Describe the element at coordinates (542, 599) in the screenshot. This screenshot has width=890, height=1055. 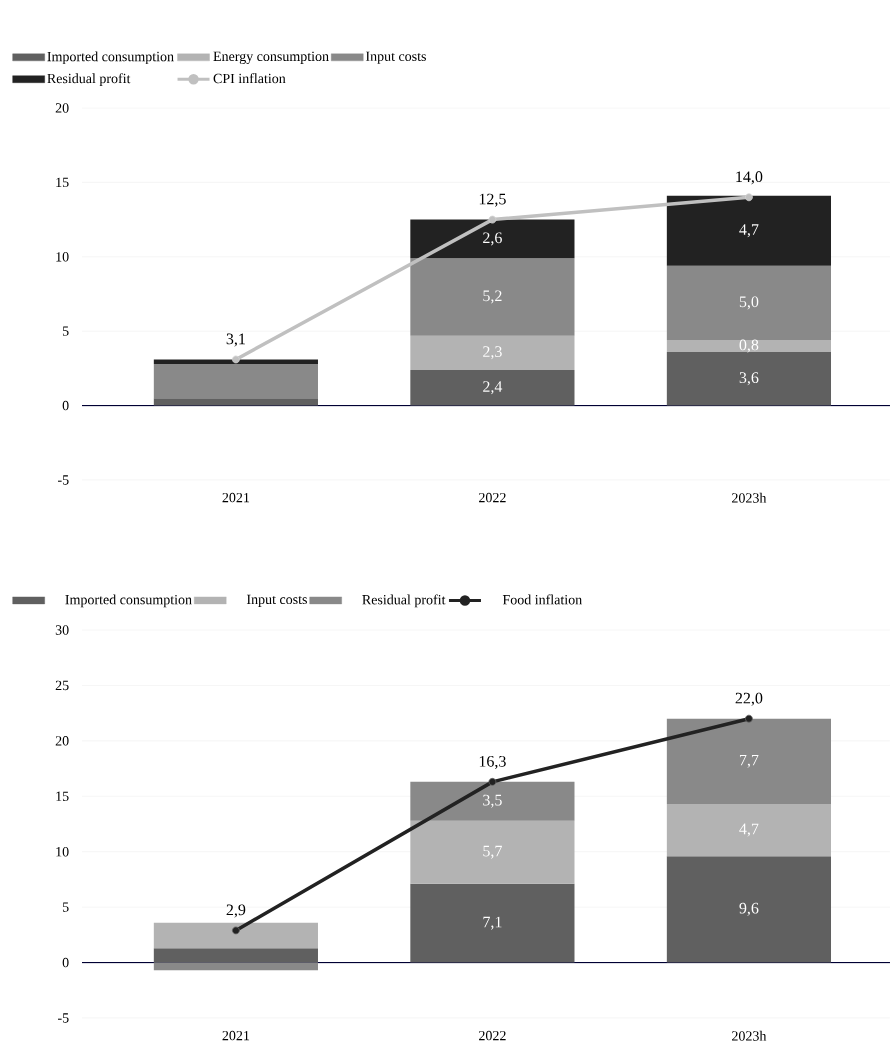
I see `legend-label: Food inflation` at that location.